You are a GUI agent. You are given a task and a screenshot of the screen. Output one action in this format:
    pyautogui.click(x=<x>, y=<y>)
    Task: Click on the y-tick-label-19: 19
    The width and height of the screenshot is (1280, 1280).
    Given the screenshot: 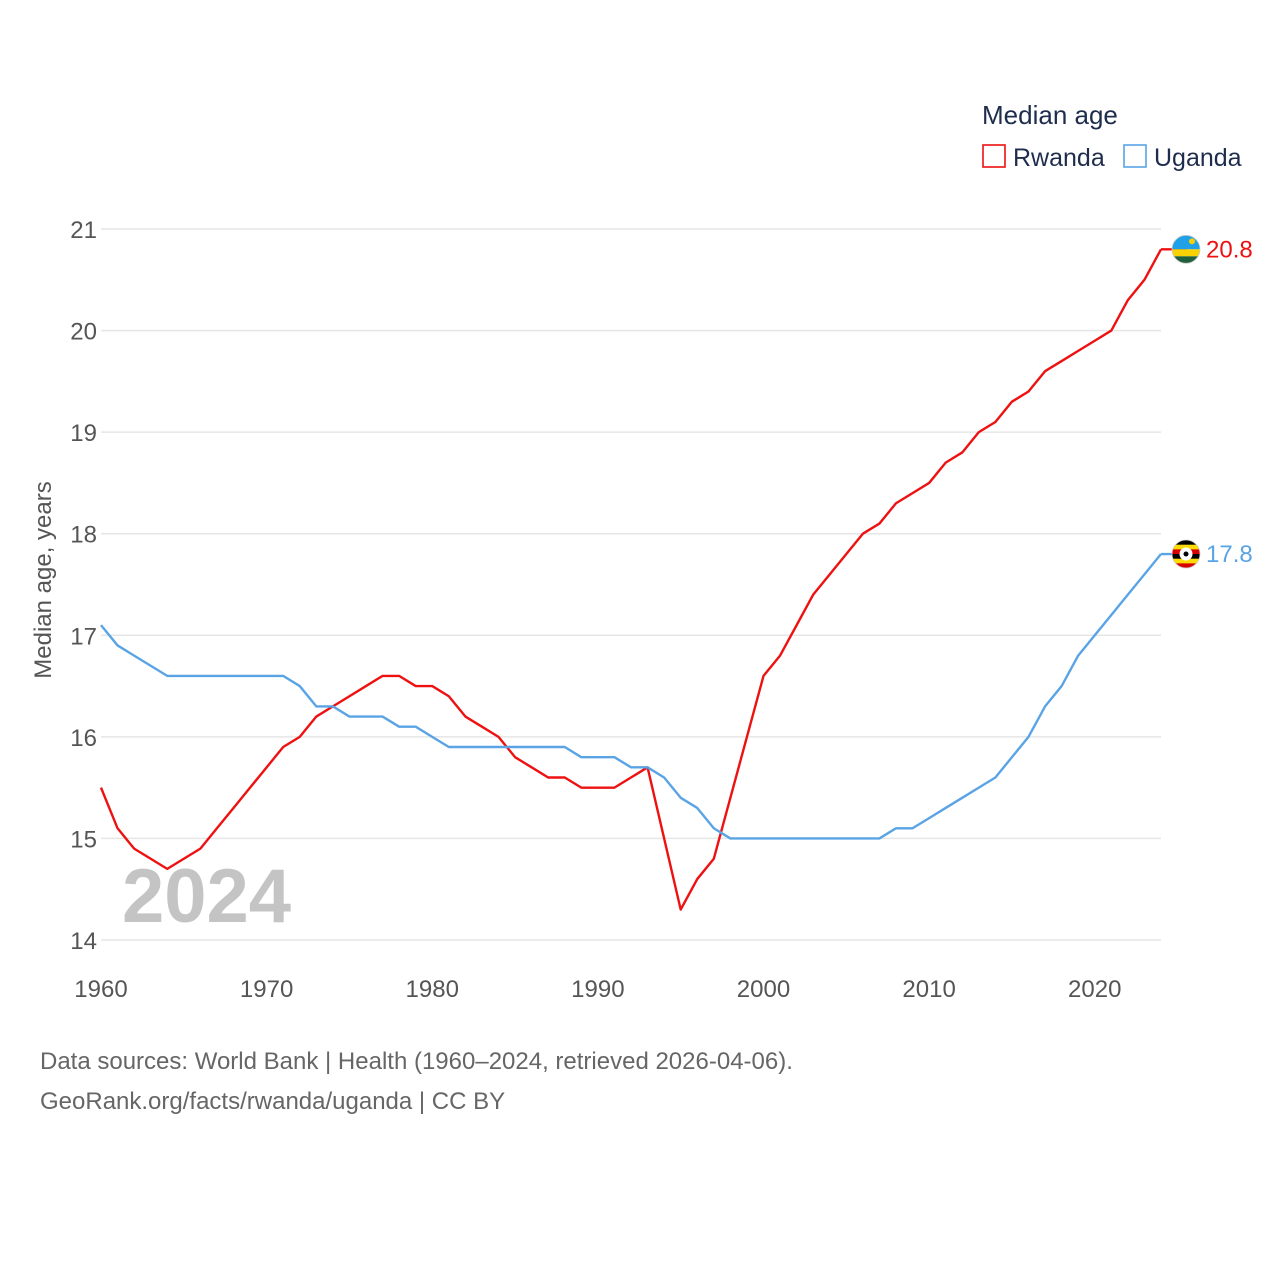 What is the action you would take?
    pyautogui.click(x=83, y=433)
    